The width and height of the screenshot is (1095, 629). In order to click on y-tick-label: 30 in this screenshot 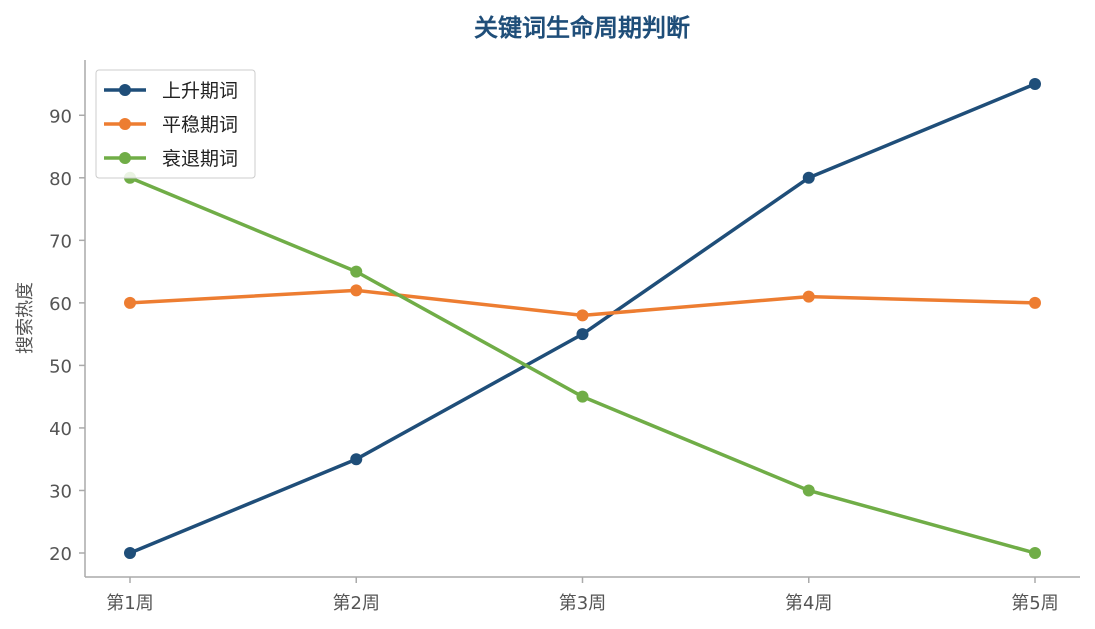, I will do `click(60, 491)`.